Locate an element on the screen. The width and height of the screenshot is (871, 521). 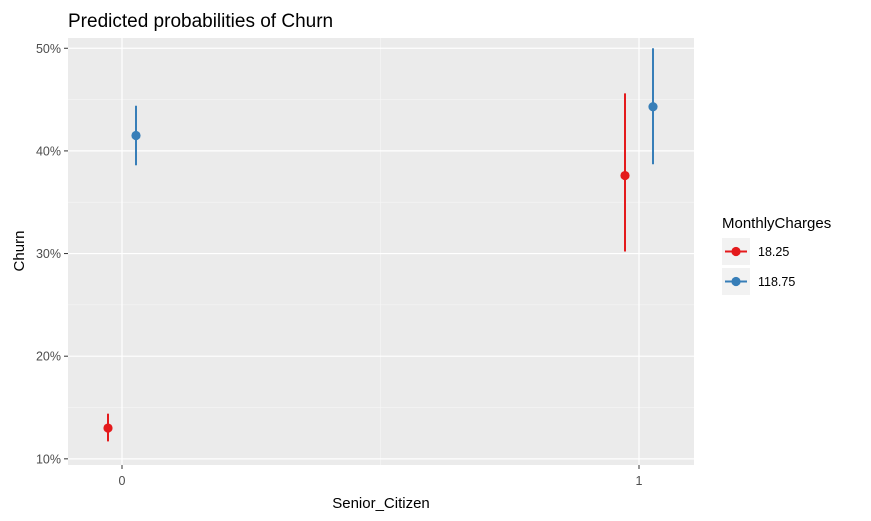
y-axis: 10% 20% 30% 40% 50% is located at coordinates (52, 254).